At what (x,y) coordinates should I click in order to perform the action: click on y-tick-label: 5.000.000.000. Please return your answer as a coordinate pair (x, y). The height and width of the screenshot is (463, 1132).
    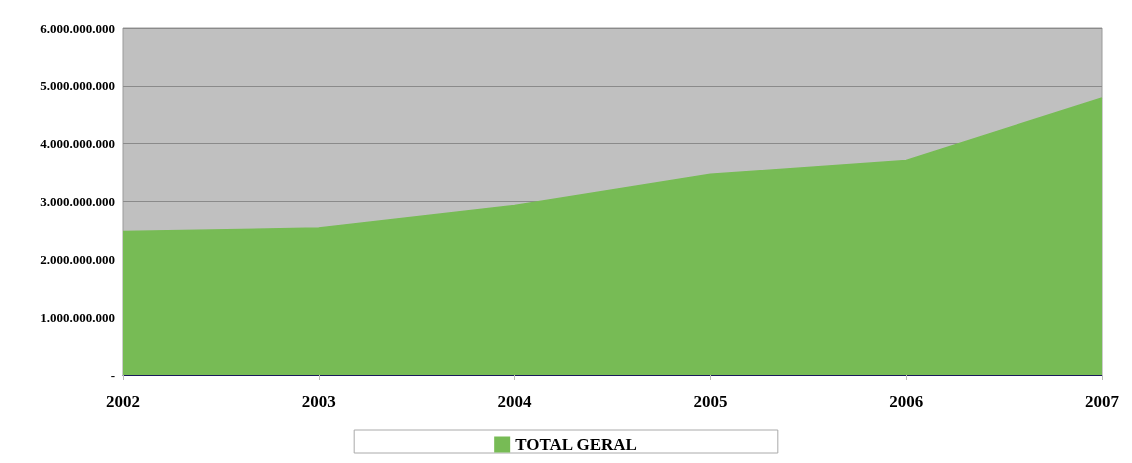
    Looking at the image, I should click on (77, 86).